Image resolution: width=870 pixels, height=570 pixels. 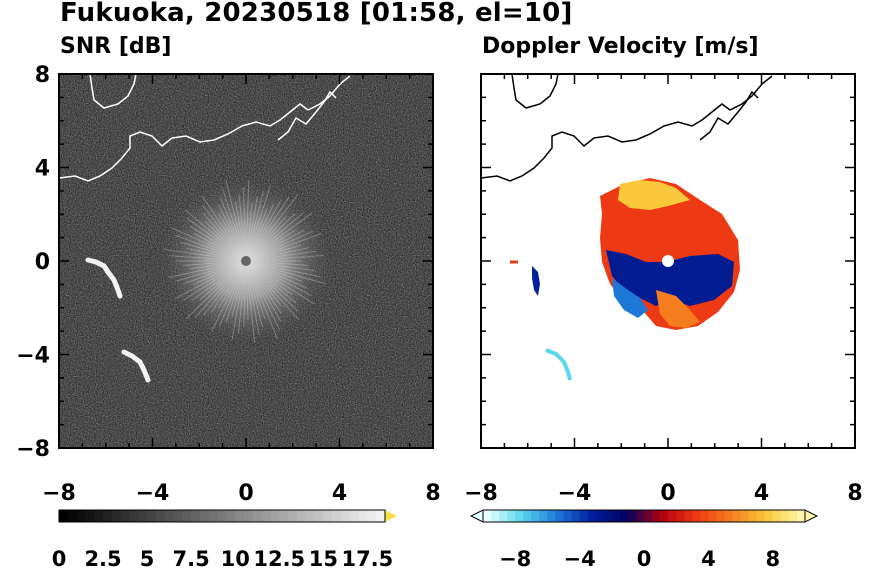 I want to click on doppler-echo-west, so click(x=536, y=281).